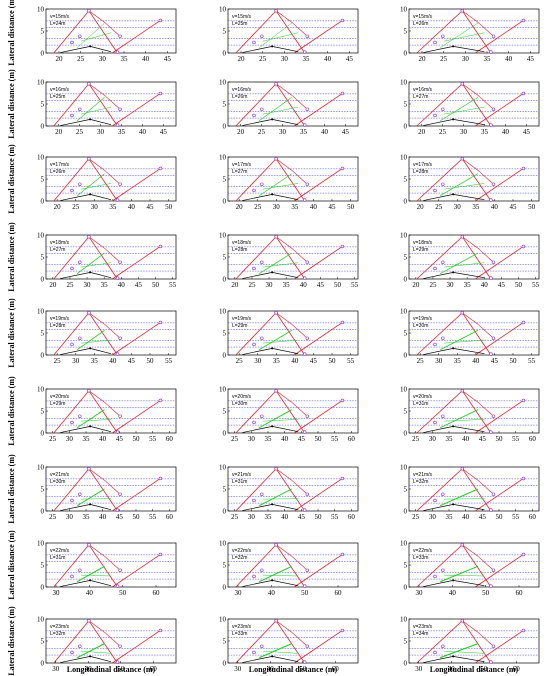 The width and height of the screenshot is (550, 676). Describe the element at coordinates (420, 97) in the screenshot. I see `length-annotation: L=27m` at that location.